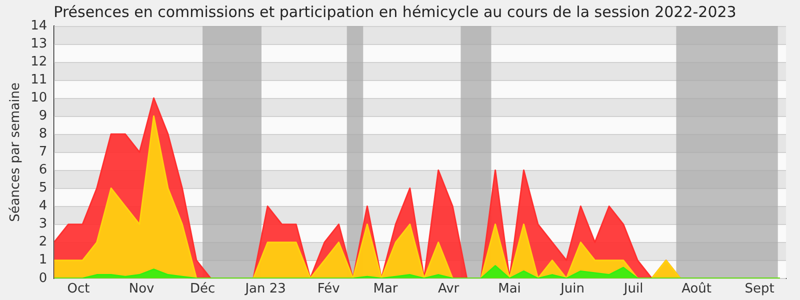  Describe the element at coordinates (203, 289) in the screenshot. I see `x-tick-label: Déc` at that location.